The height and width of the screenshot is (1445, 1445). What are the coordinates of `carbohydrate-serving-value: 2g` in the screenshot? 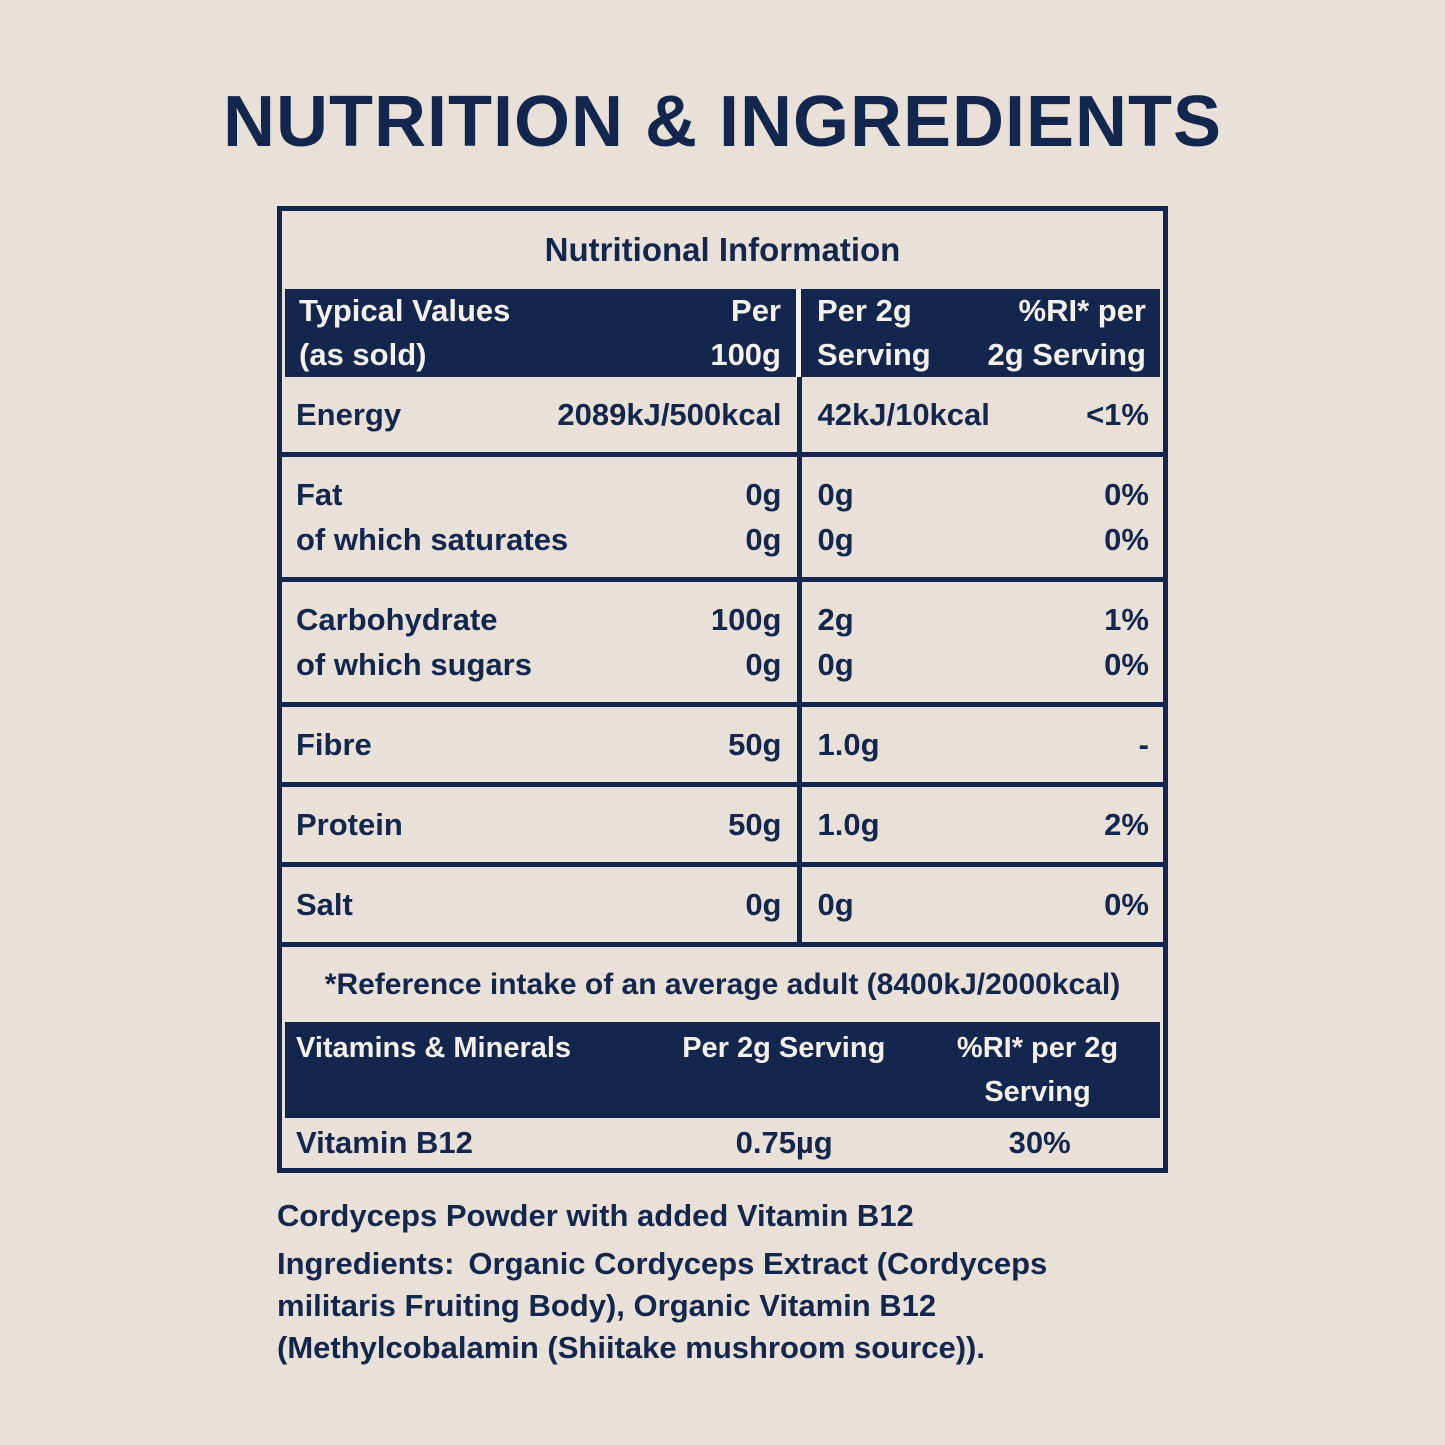 It's located at (835, 619).